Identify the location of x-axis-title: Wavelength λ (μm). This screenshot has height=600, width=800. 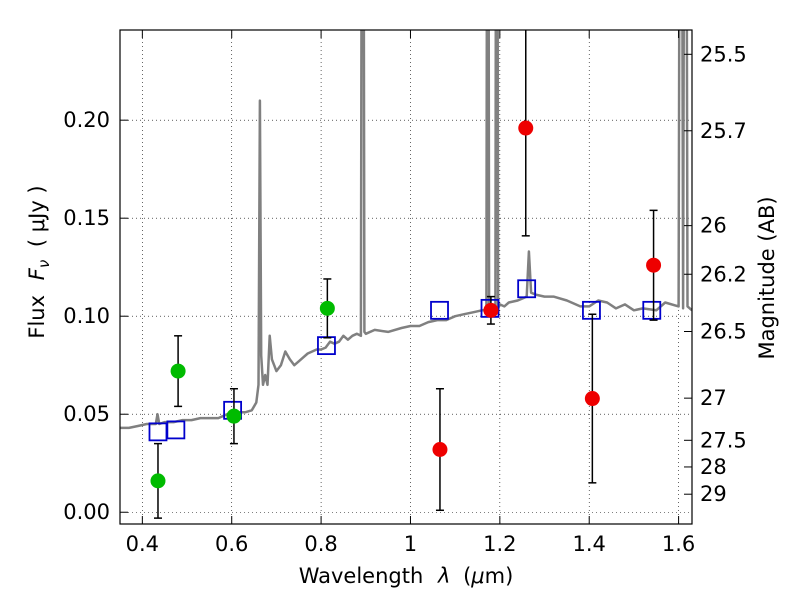
(406, 576).